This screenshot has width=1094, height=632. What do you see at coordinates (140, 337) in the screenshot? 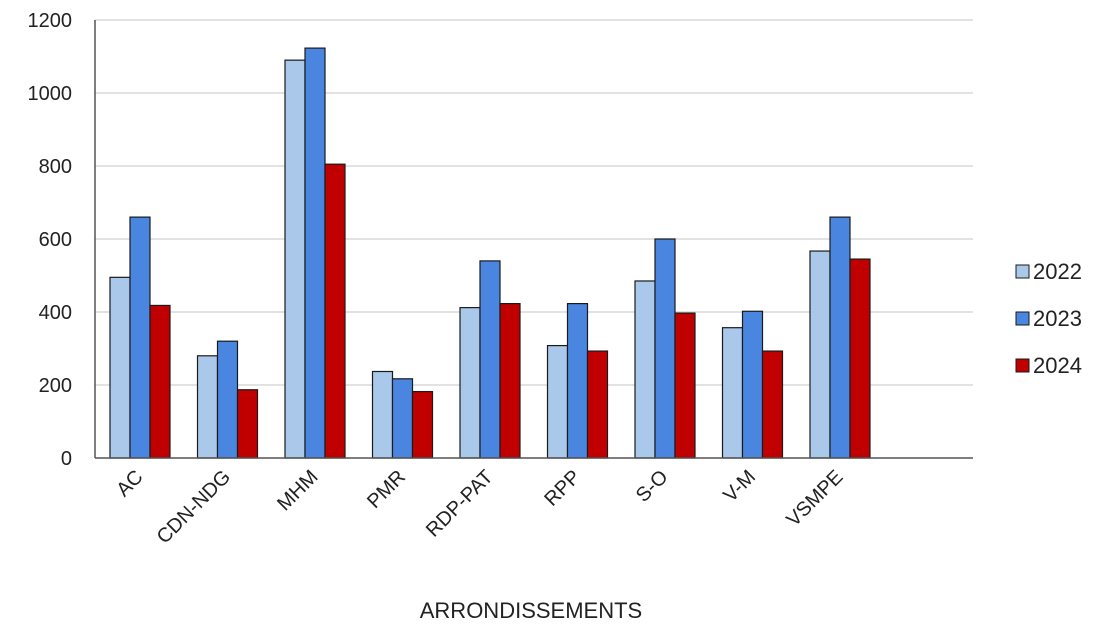
I see `bar-ac-2023` at bounding box center [140, 337].